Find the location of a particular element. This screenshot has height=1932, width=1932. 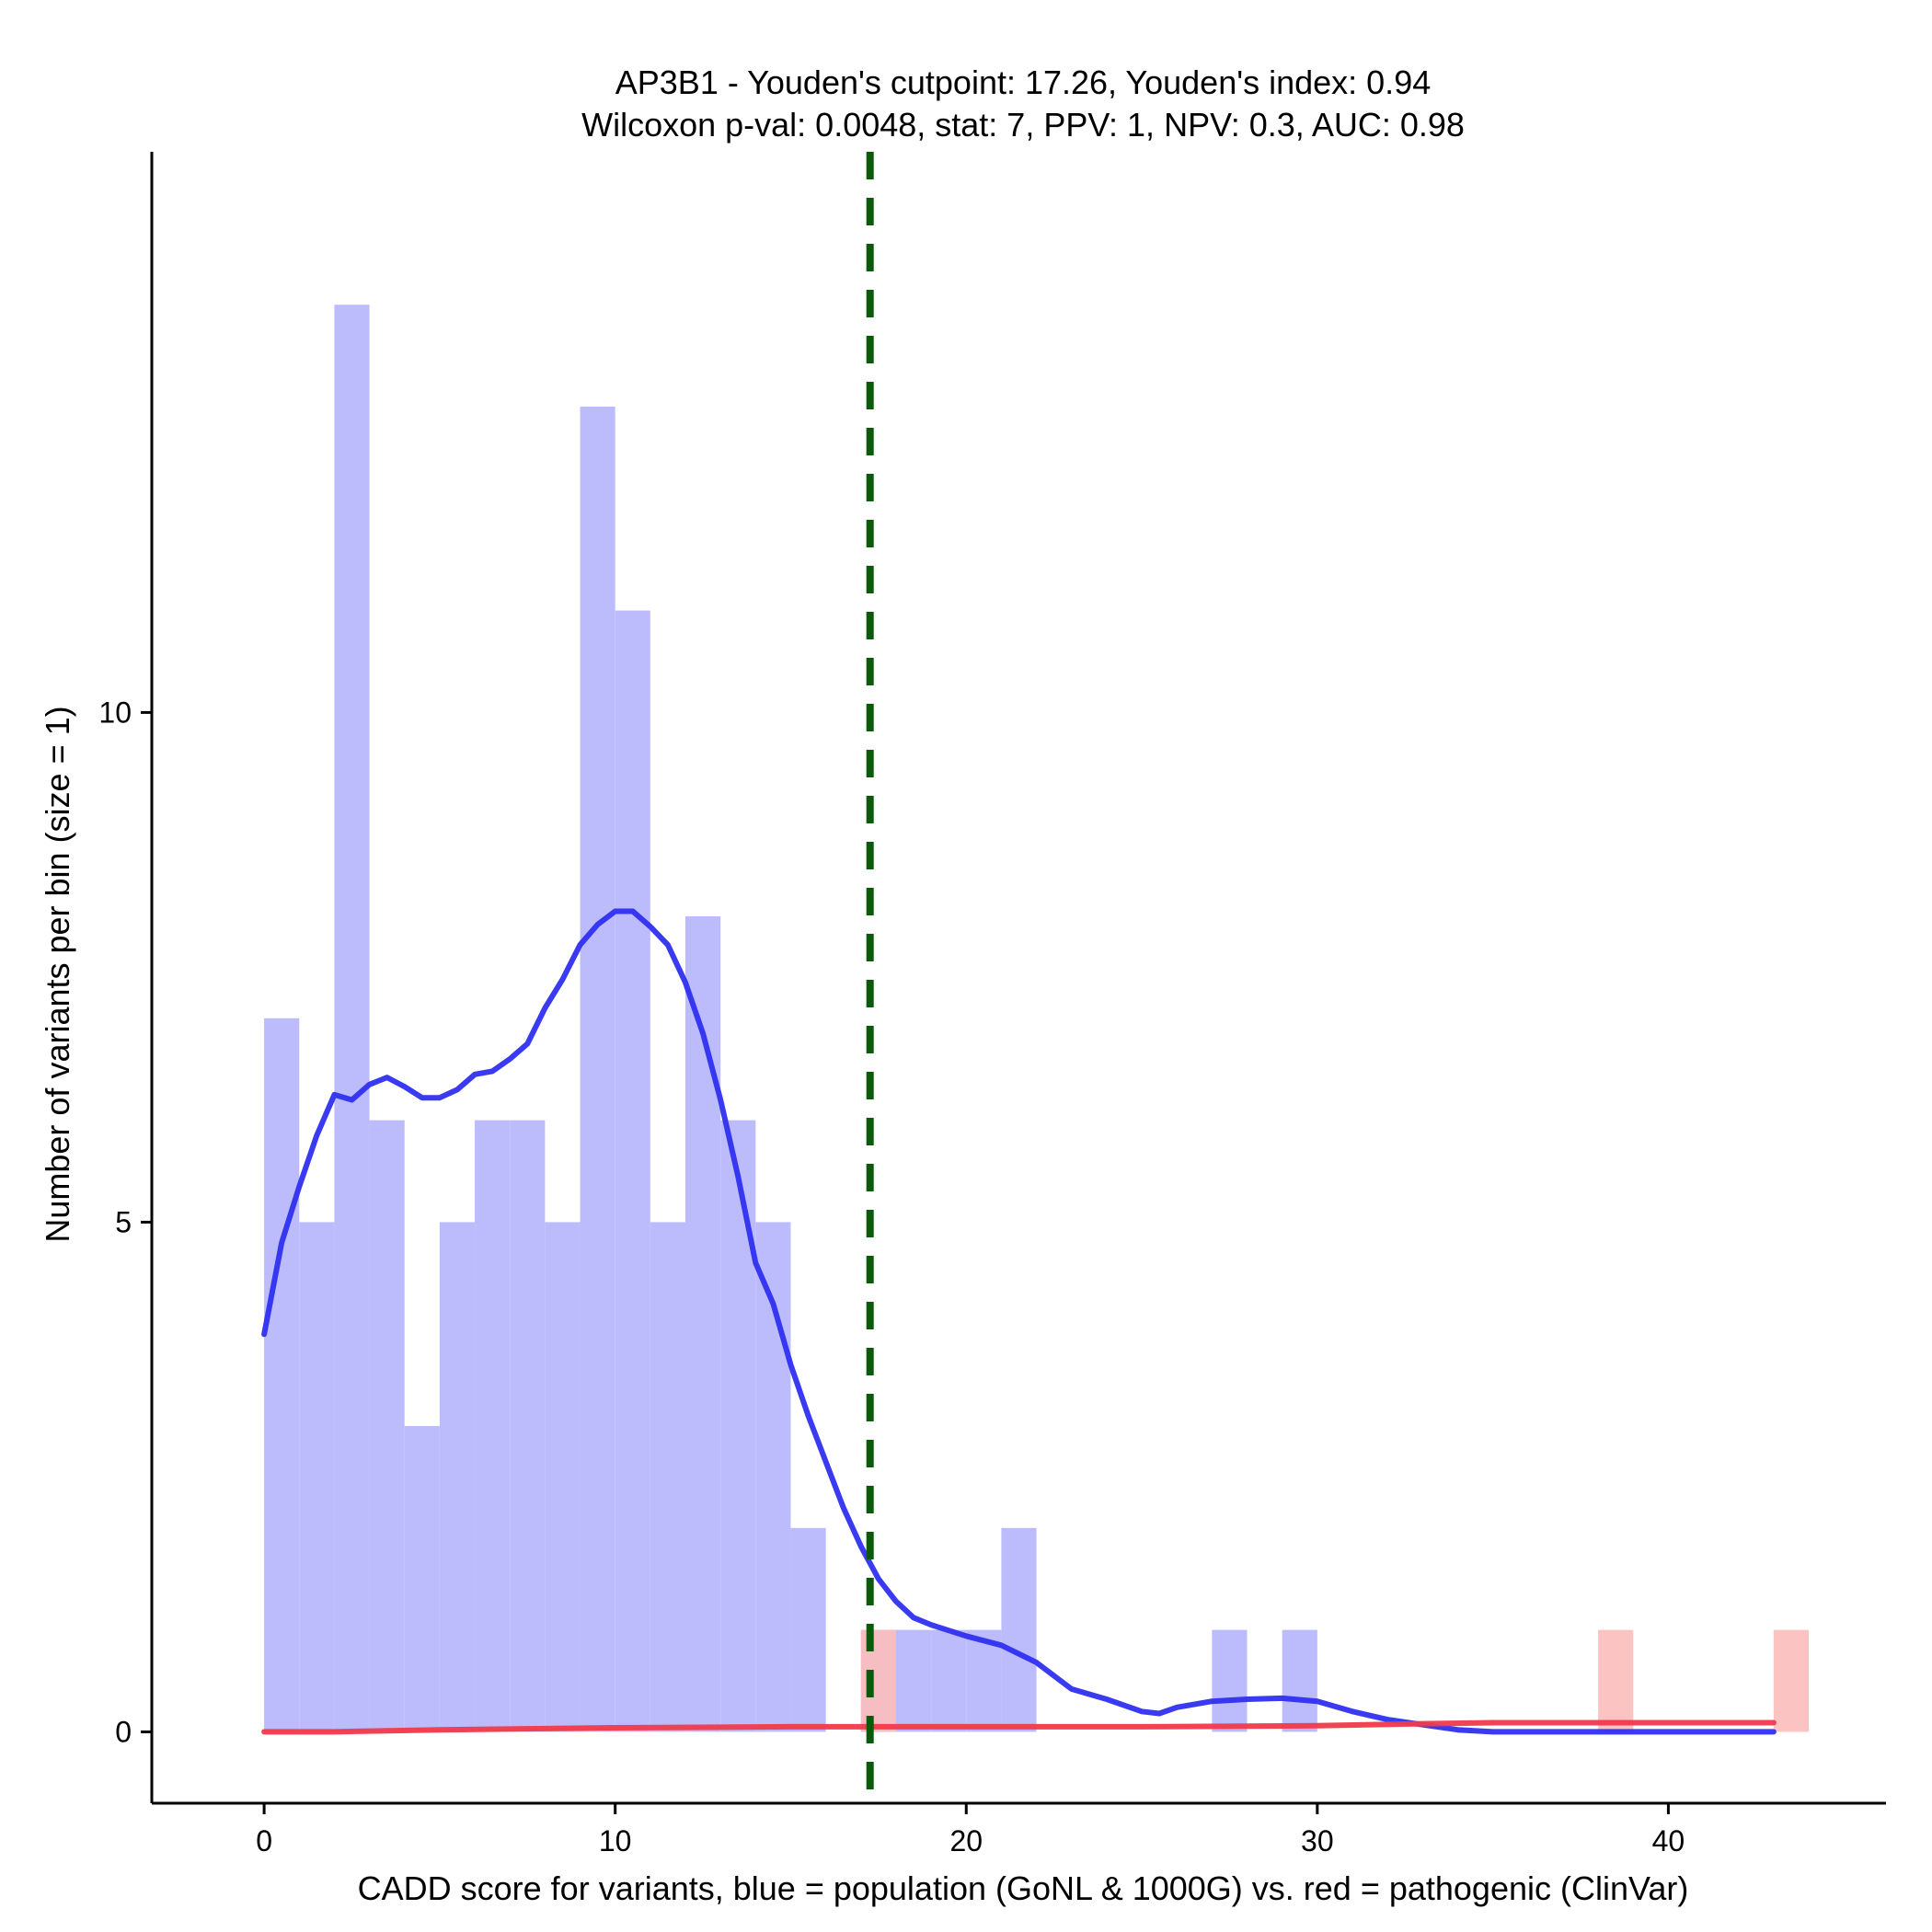

x-tick-label: 10 is located at coordinates (615, 1840).